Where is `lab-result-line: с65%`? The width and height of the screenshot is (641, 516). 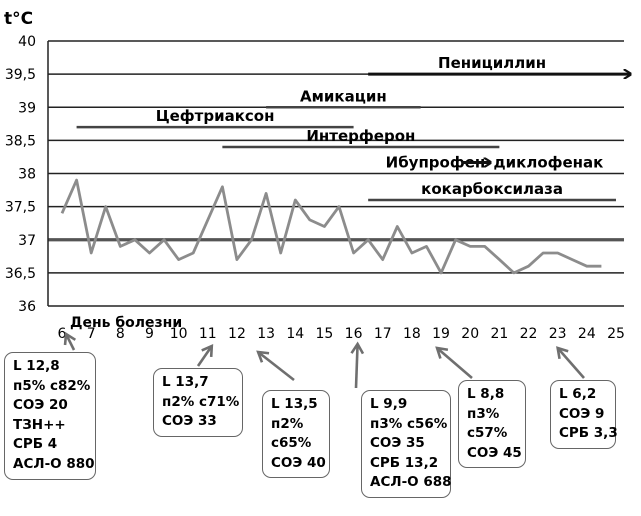 lab-result-line: с65% is located at coordinates (291, 443).